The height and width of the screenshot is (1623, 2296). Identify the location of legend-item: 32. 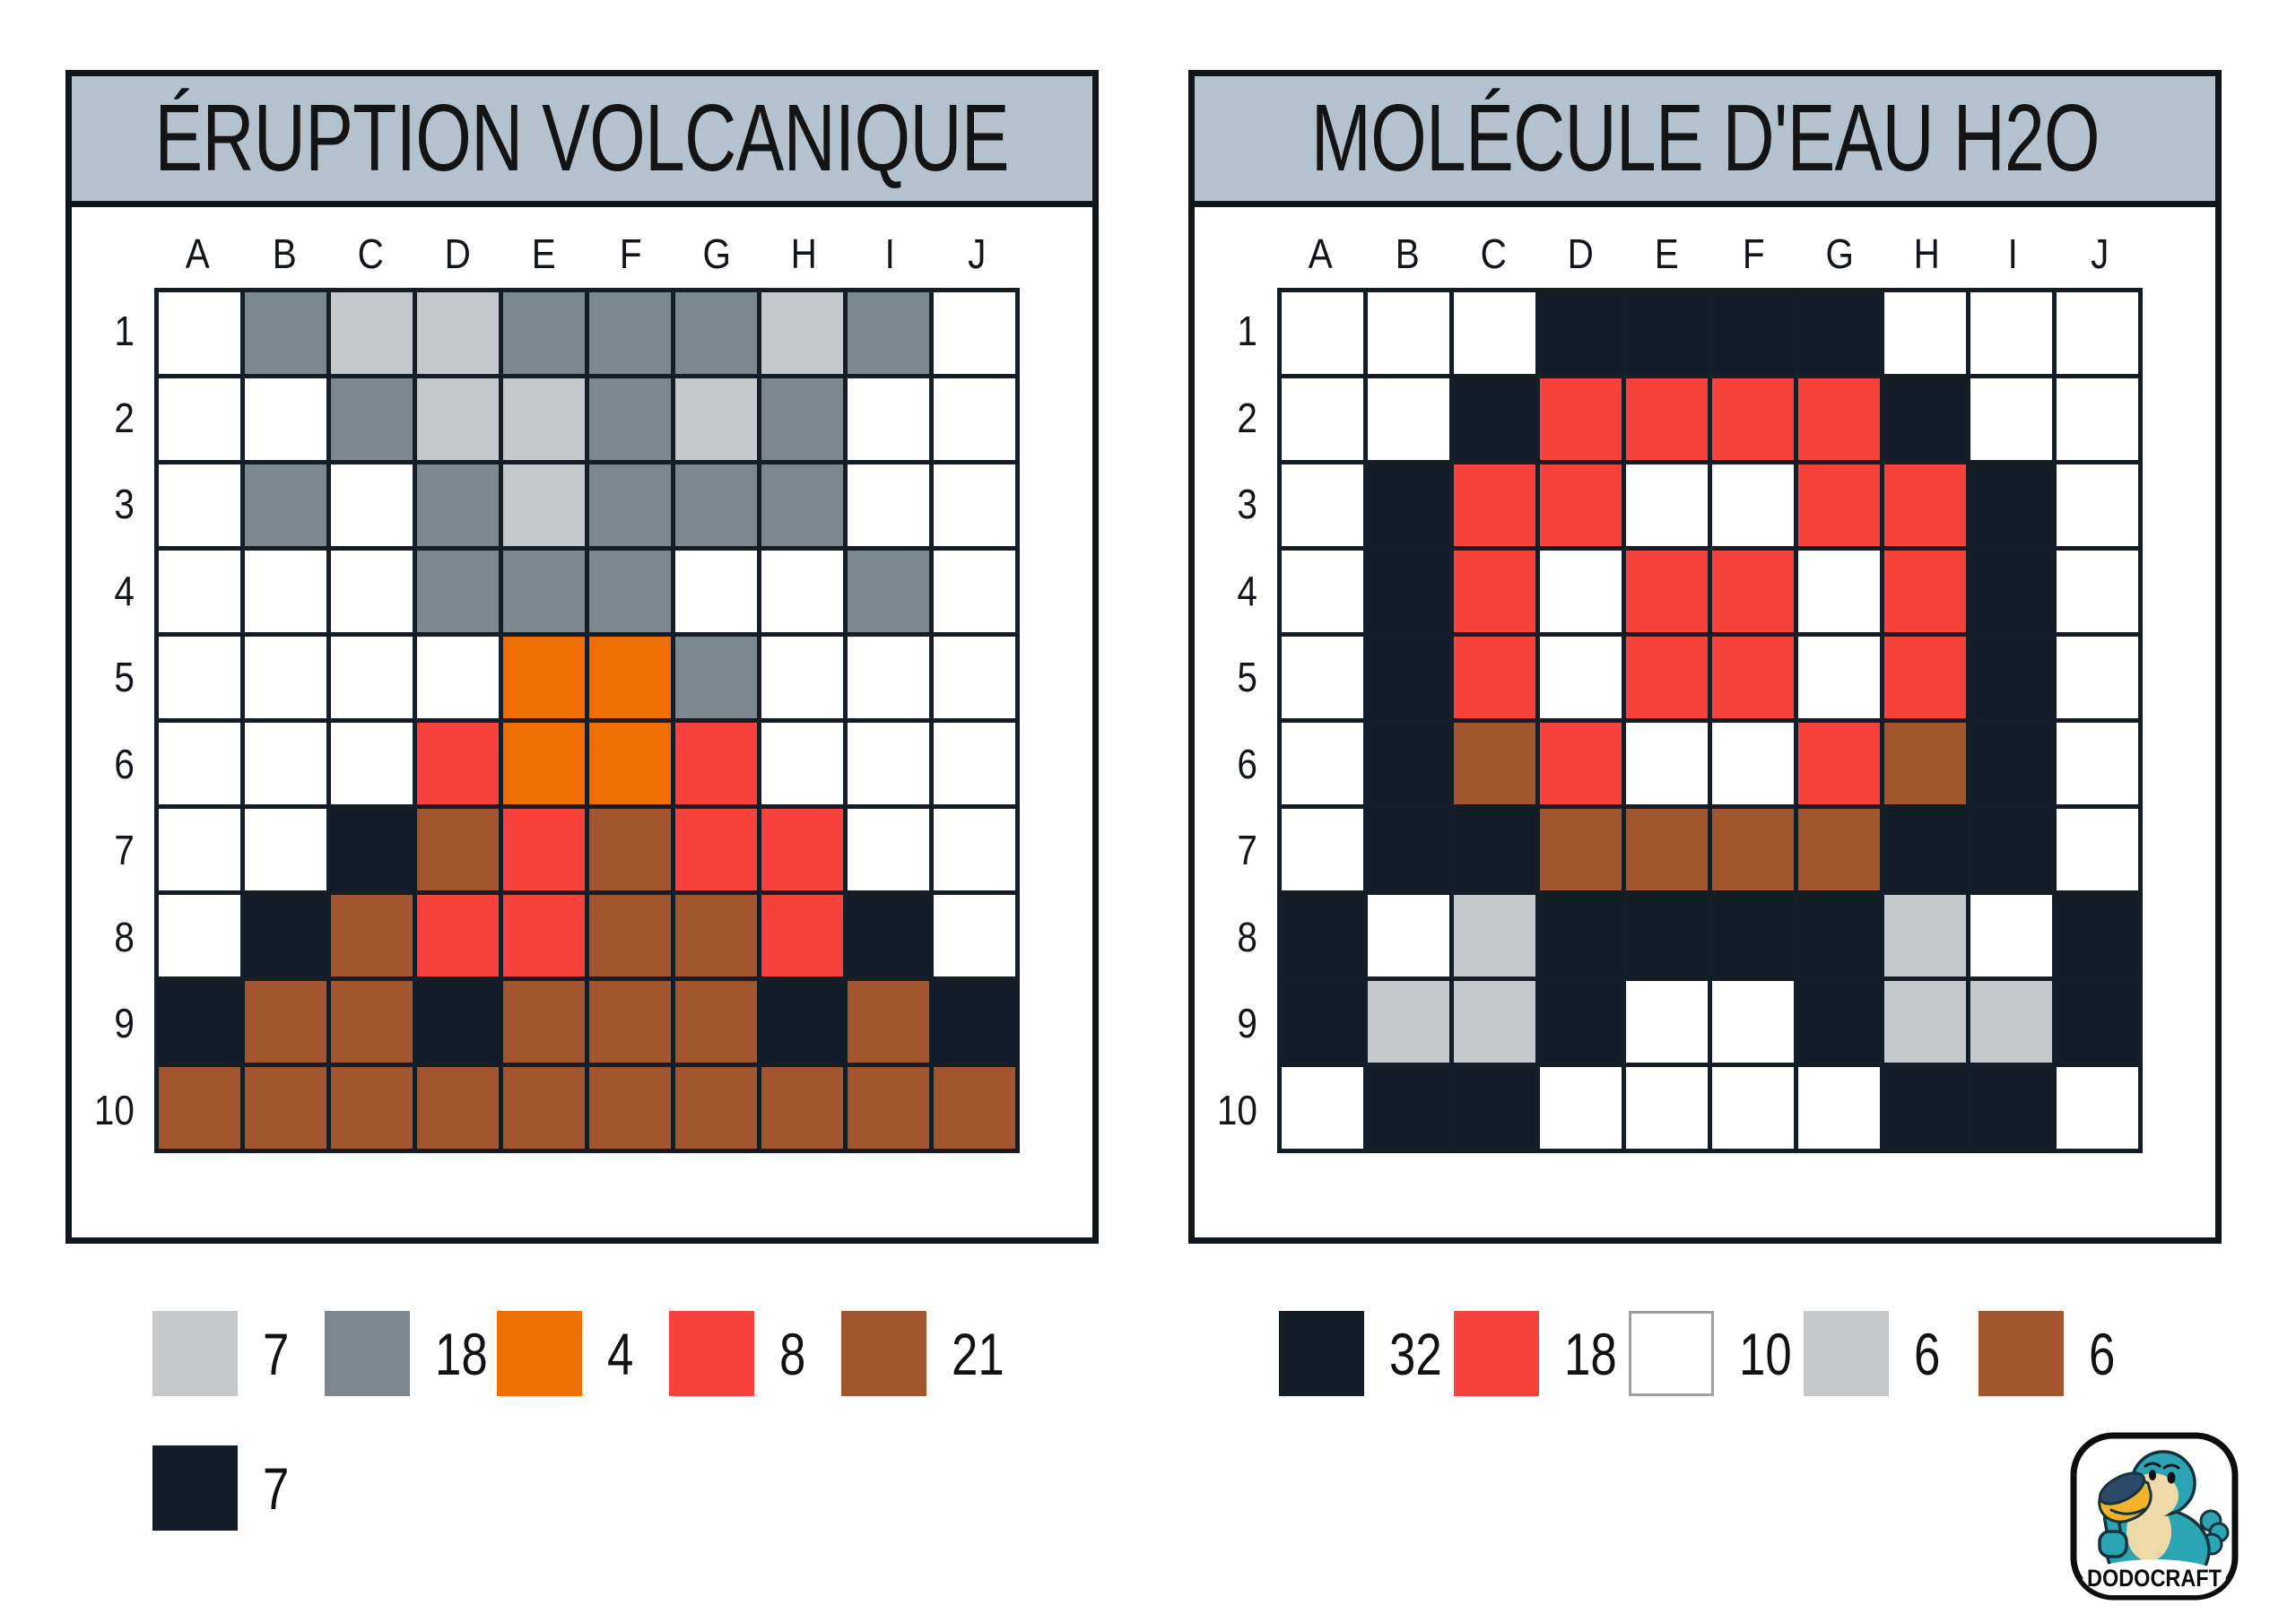
(1366, 1353).